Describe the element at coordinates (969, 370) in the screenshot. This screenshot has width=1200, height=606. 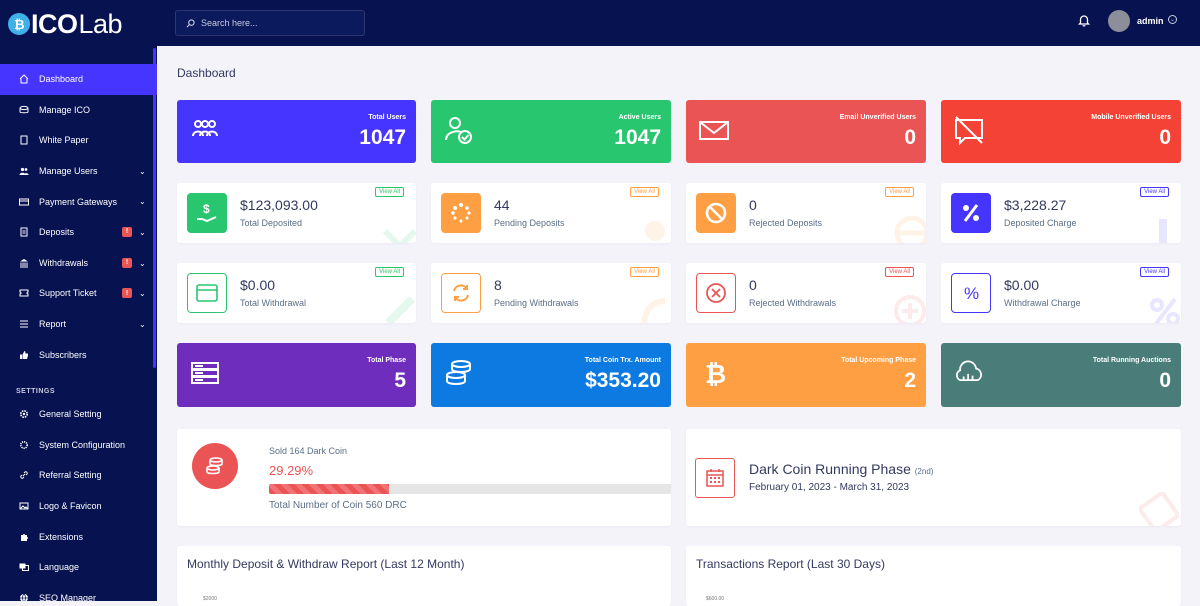
I see `cloud-chart-icon` at that location.